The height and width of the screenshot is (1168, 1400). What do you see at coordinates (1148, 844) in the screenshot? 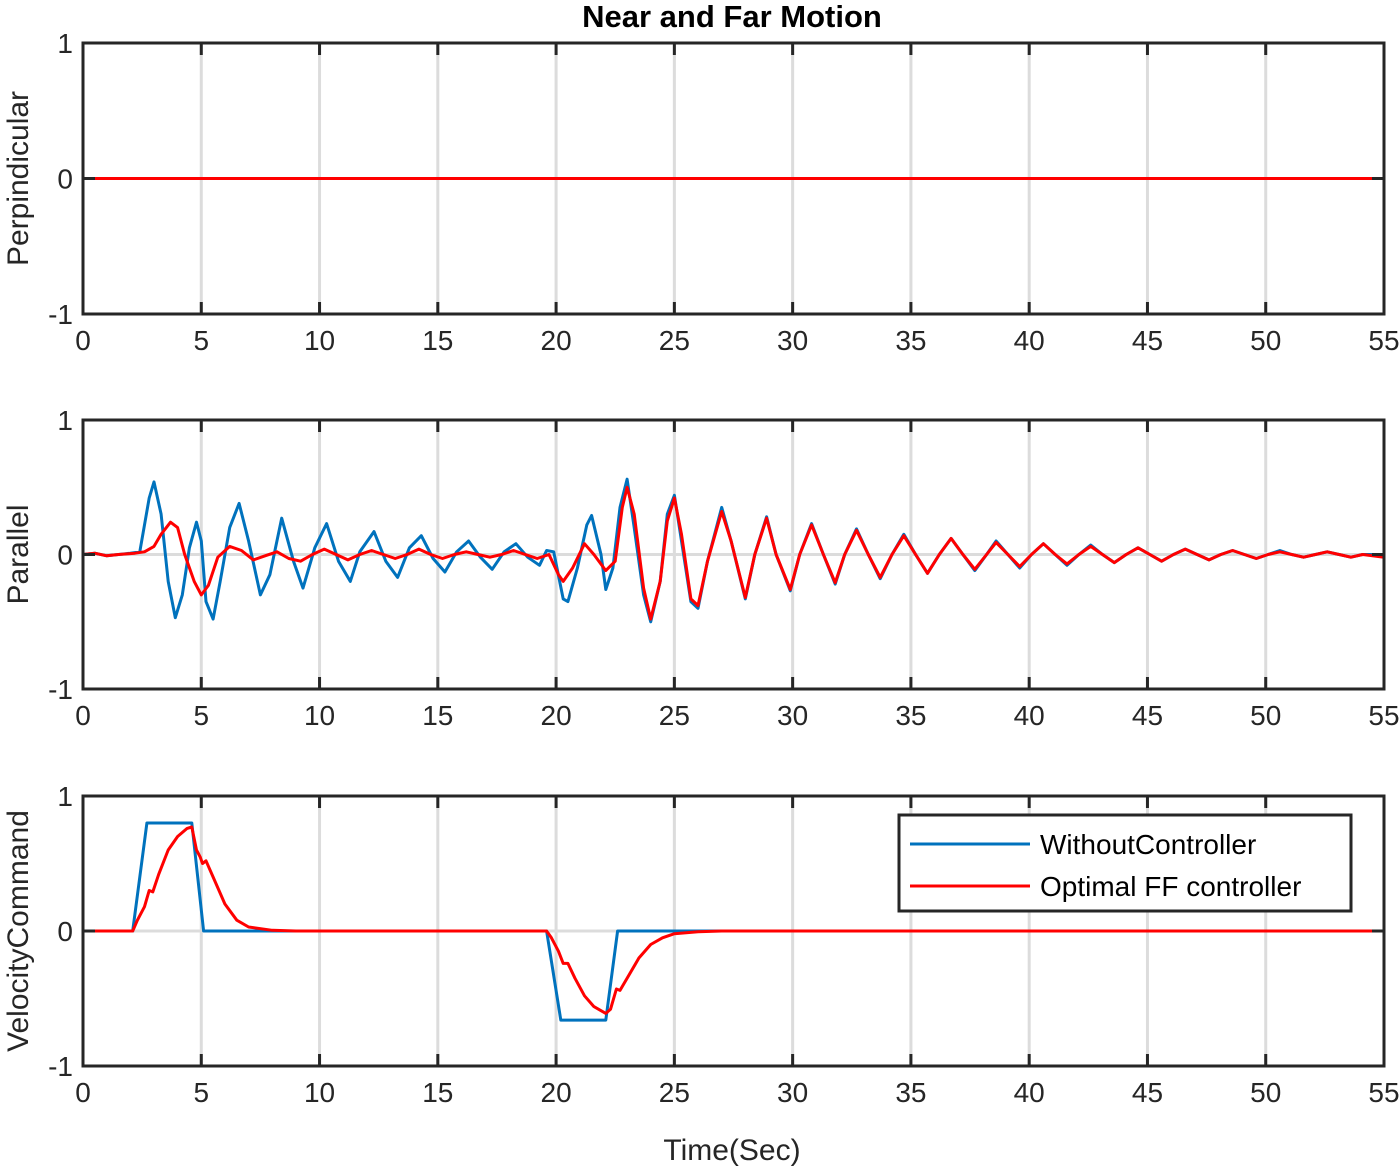
I see `legend-label-without-controller: WithoutController` at bounding box center [1148, 844].